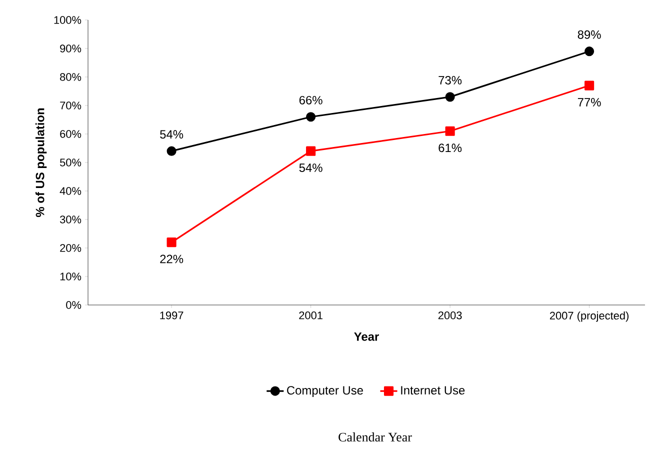  Describe the element at coordinates (172, 316) in the screenshot. I see `x-tick-label: 1997` at that location.